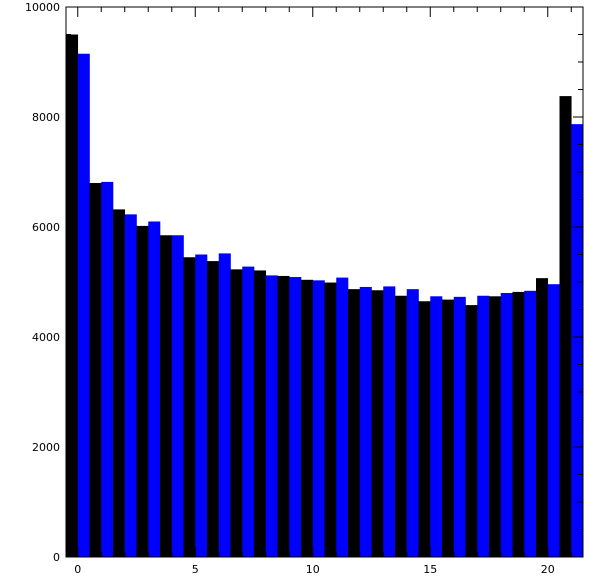 The image size is (590, 578). What do you see at coordinates (46, 117) in the screenshot?
I see `y-tick-label: 8000` at bounding box center [46, 117].